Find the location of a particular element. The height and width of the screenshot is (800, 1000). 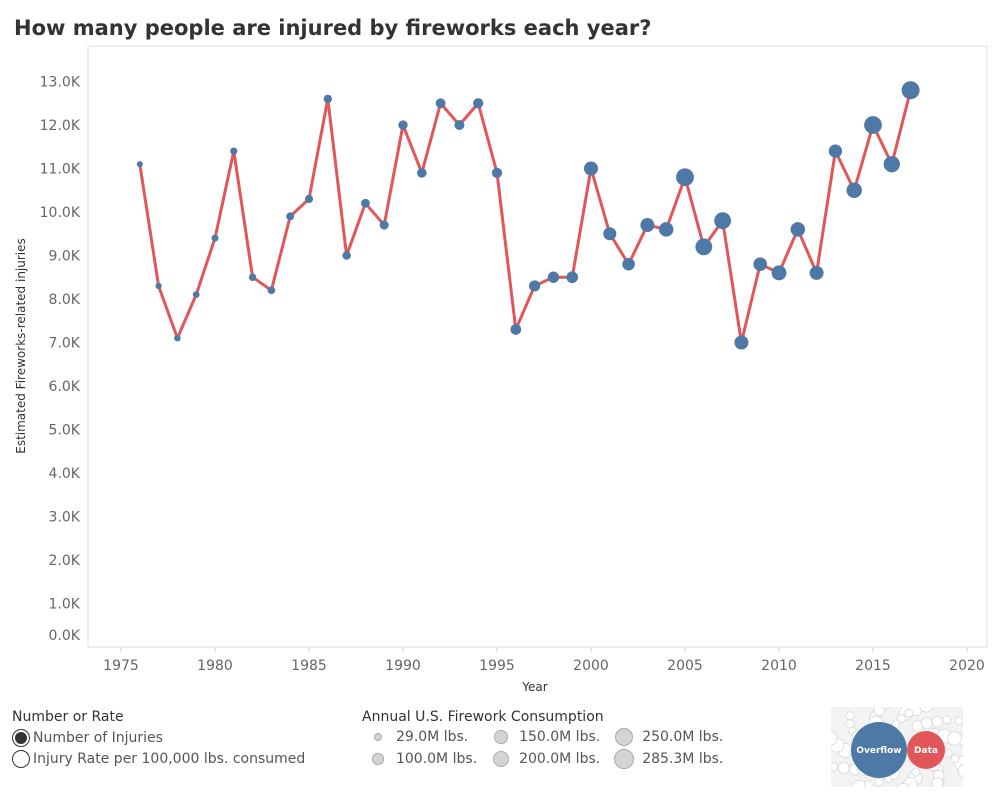

data-point-1998 is located at coordinates (553, 277).